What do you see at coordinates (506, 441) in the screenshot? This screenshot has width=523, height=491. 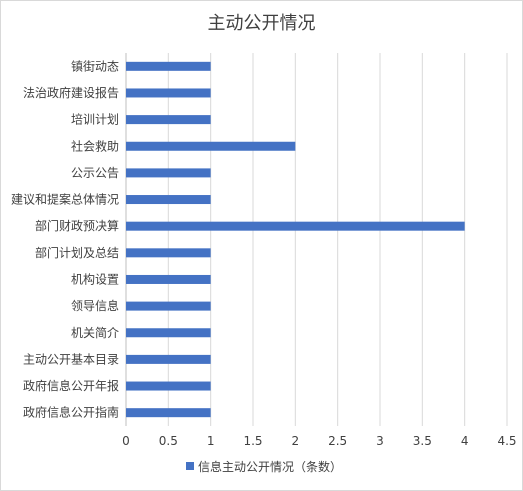 I see `x-tick-label: 4.5` at bounding box center [506, 441].